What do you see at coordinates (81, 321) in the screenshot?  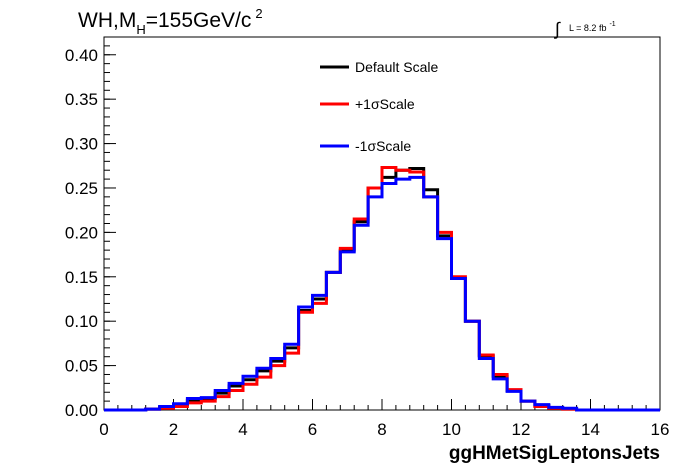 I see `y-tick-label: 0.10` at bounding box center [81, 321].